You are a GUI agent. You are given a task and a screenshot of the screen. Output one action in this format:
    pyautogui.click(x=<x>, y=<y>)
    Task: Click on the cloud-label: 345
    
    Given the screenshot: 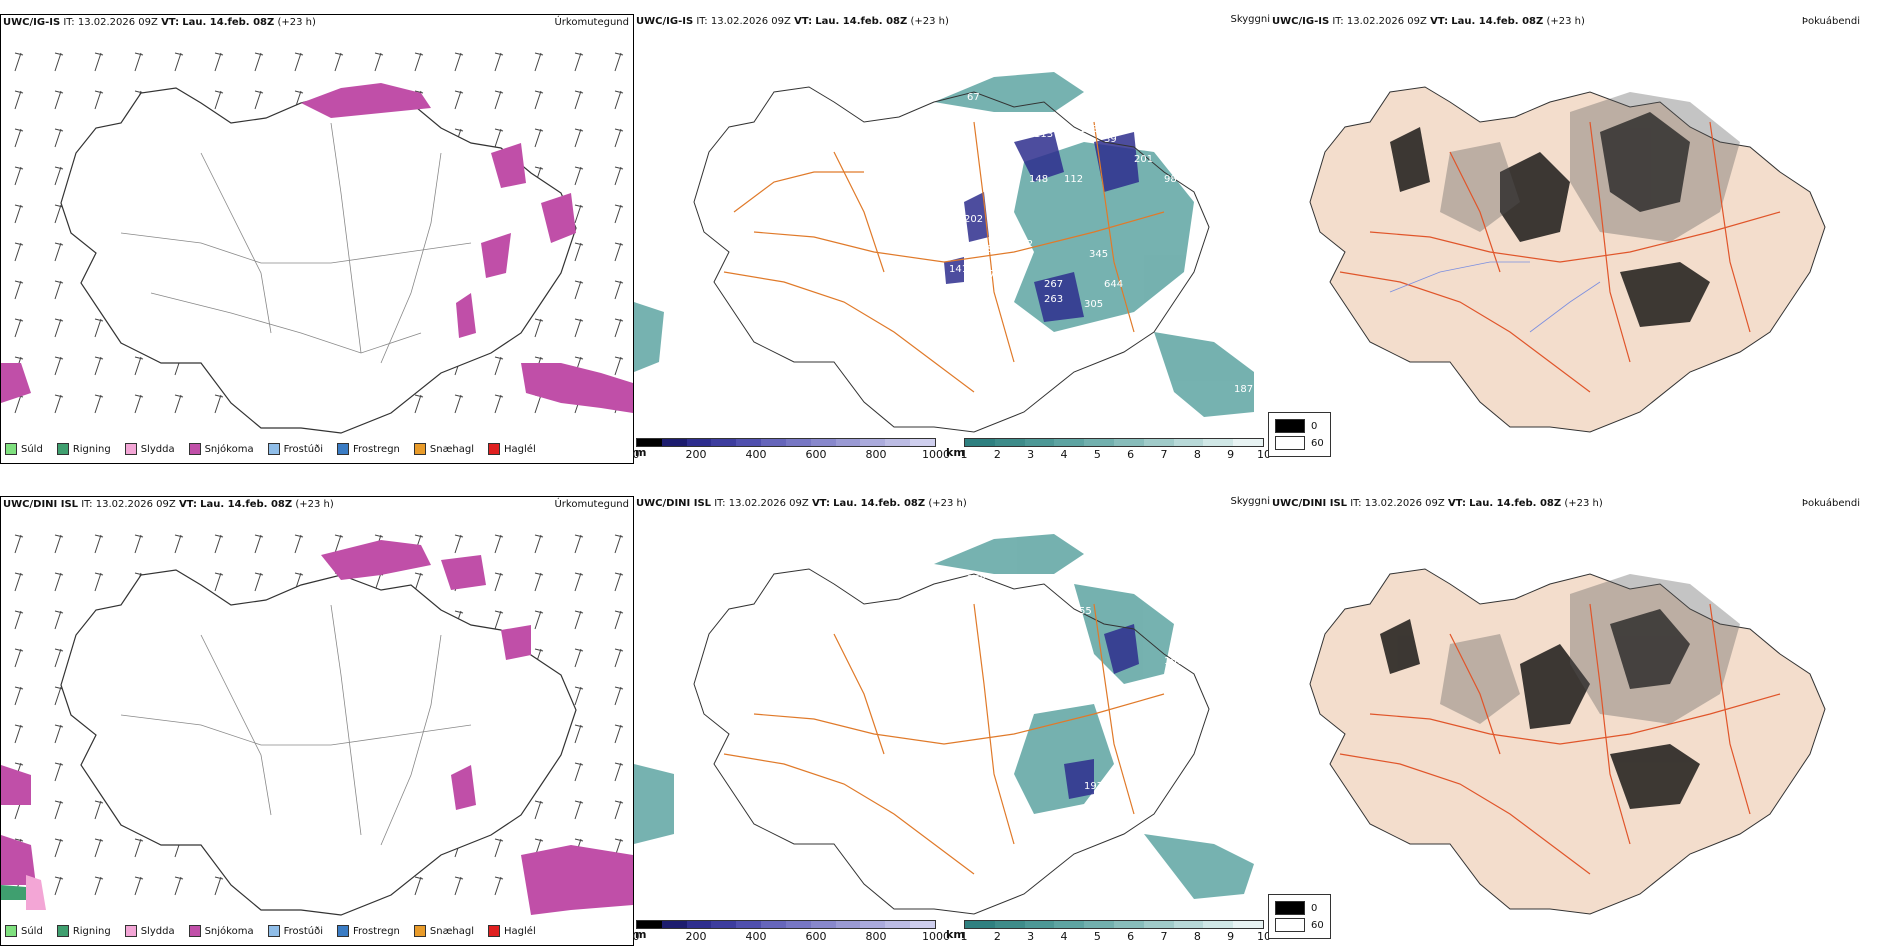 What is the action you would take?
    pyautogui.click(x=1098, y=254)
    